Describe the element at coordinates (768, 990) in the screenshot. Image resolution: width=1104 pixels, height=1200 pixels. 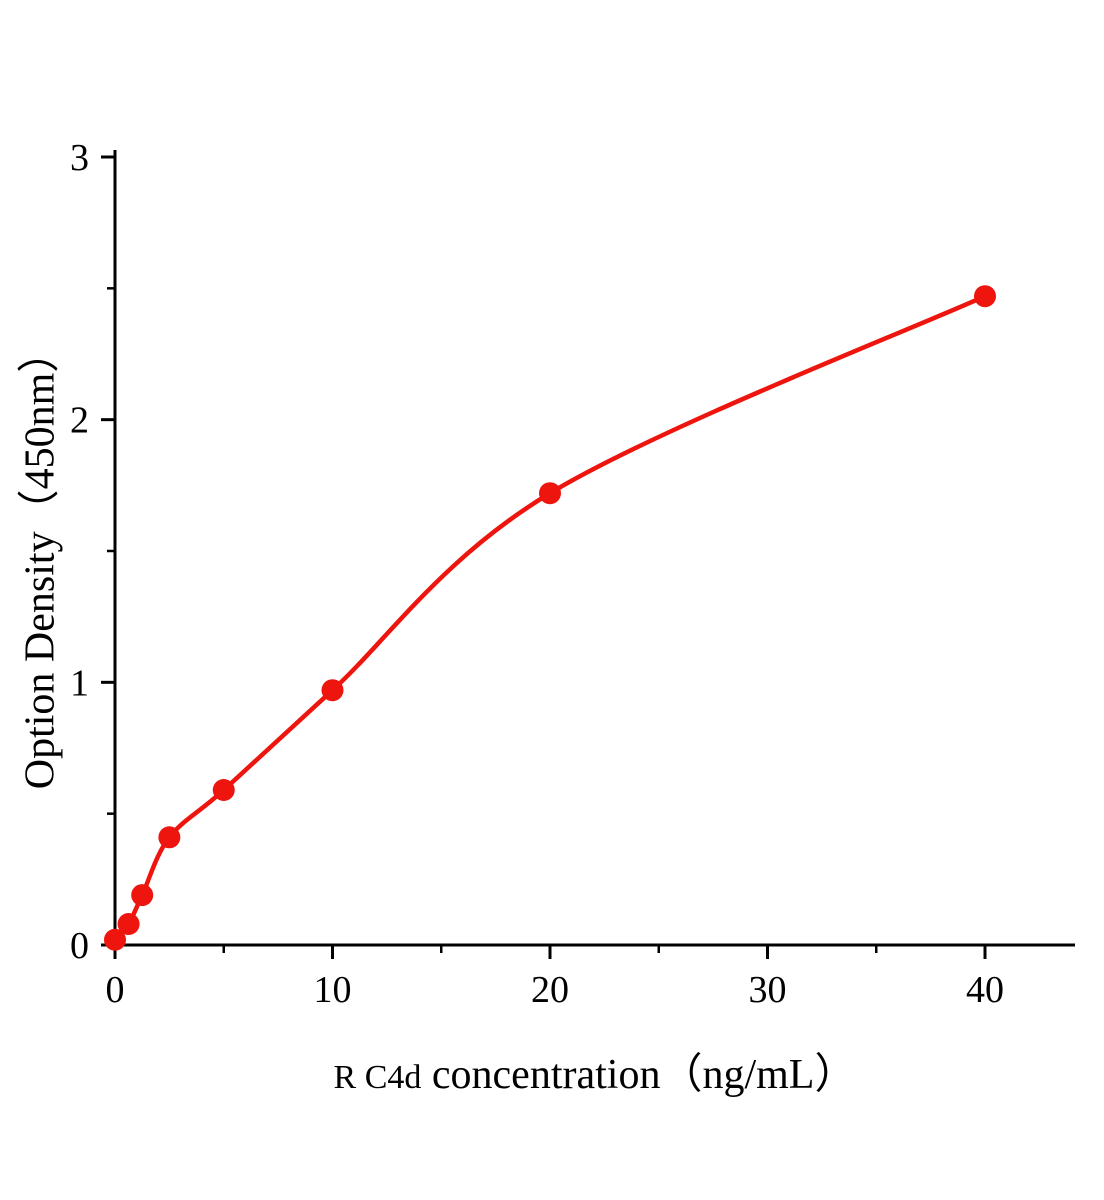
I see `svg-text: 30` at that location.